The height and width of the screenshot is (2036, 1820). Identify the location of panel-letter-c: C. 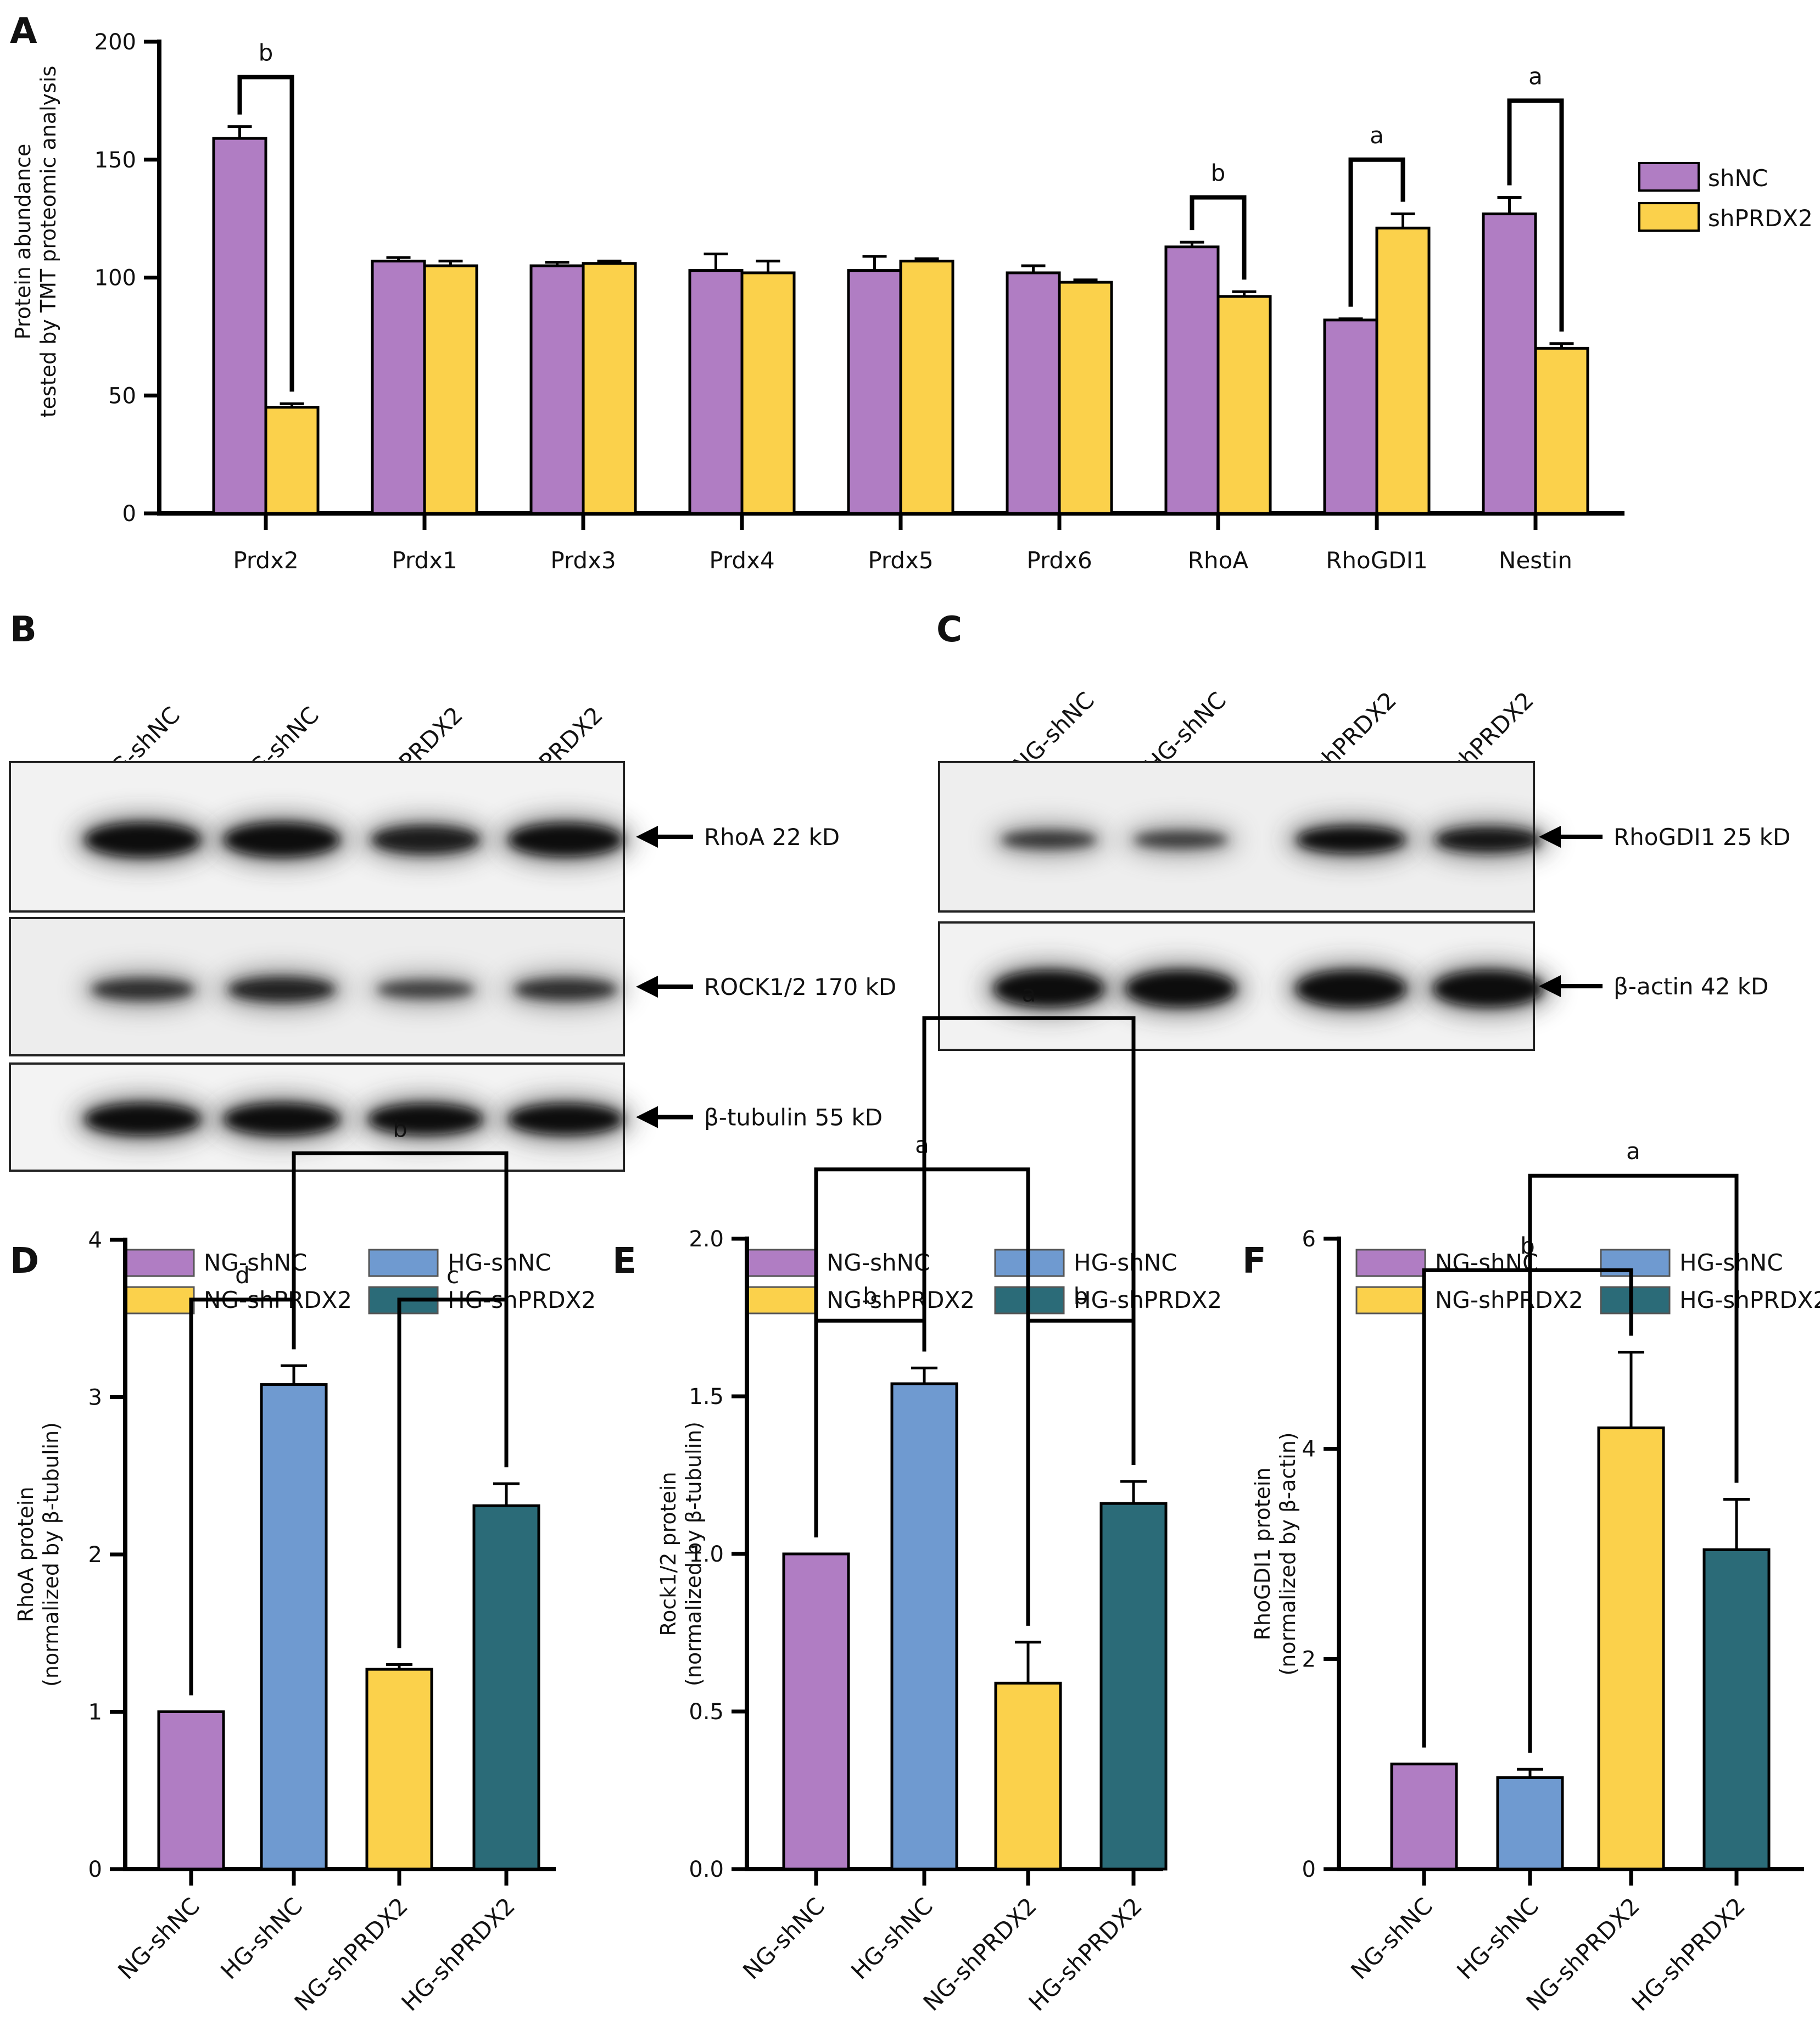
(949, 629).